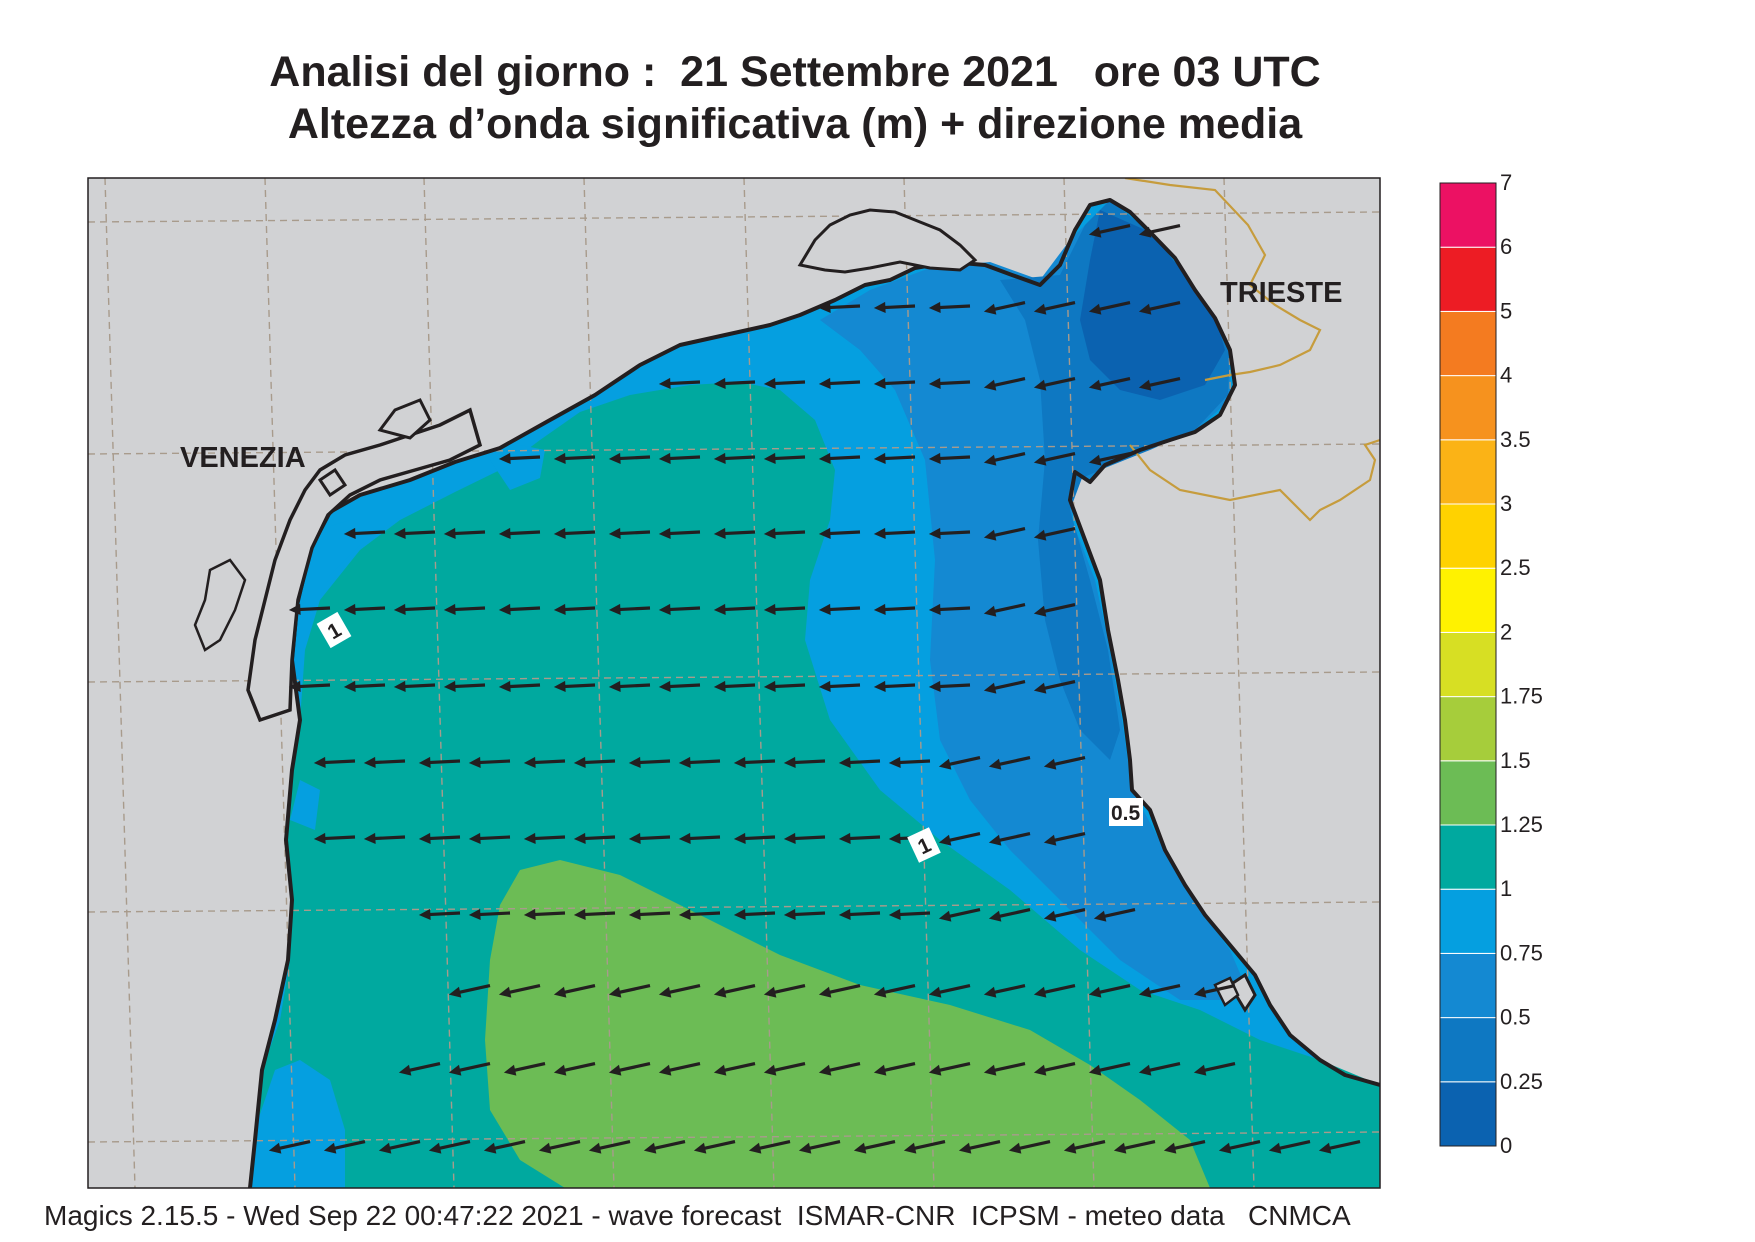  I want to click on contour-label-box: 0.5, so click(1126, 812).